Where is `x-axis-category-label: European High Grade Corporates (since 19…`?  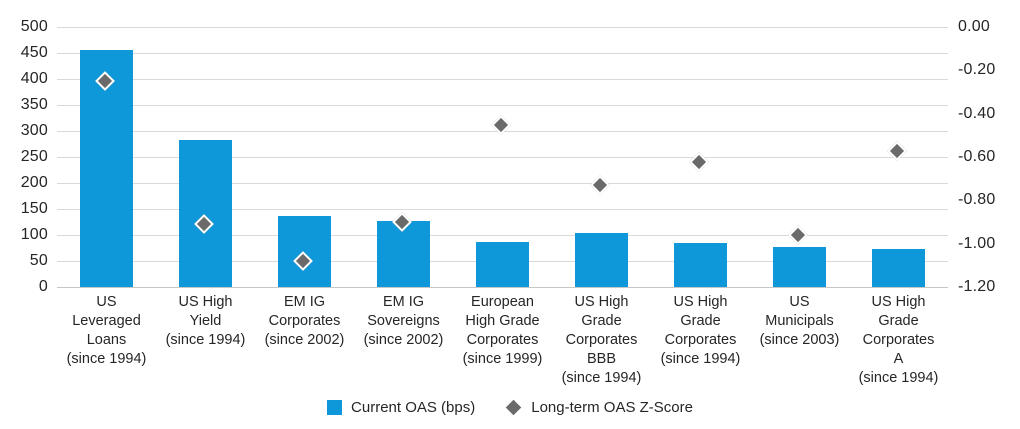 x-axis-category-label: European High Grade Corporates (since 19… is located at coordinates (502, 330).